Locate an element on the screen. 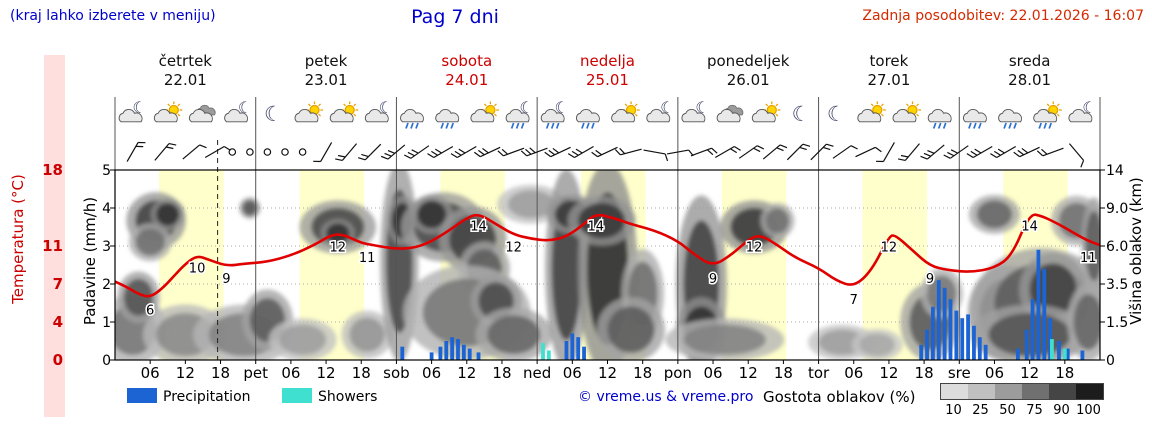 The height and width of the screenshot is (443, 1152). density-scale-tick: 75 is located at coordinates (1034, 410).